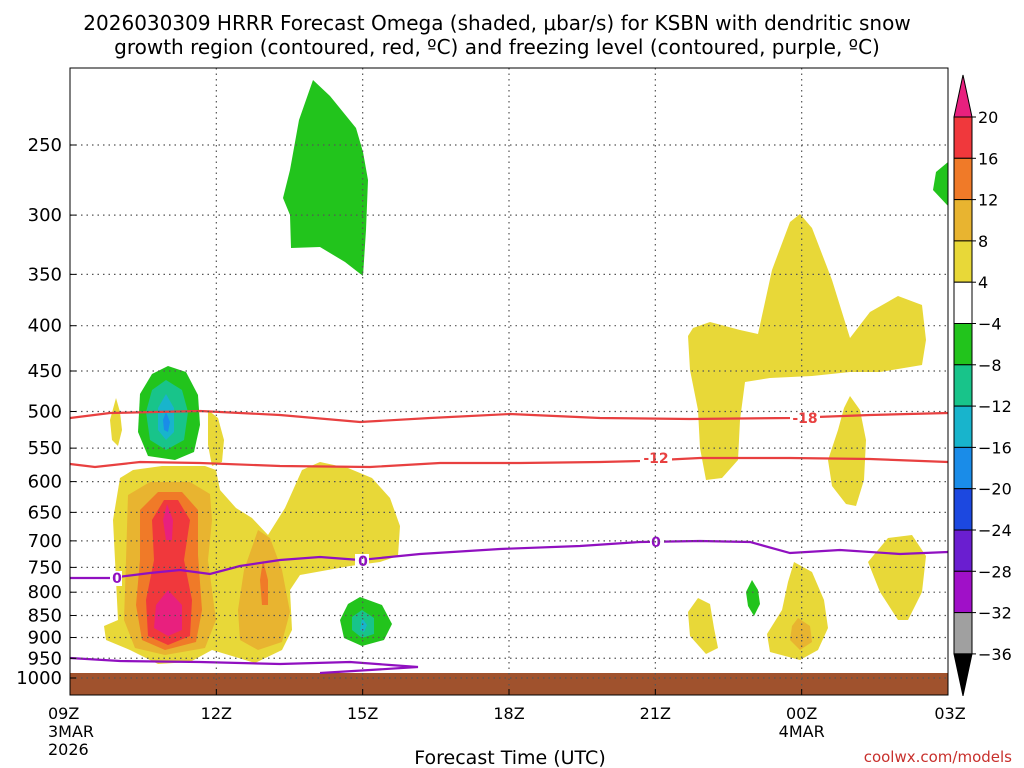 Image resolution: width=1024 pixels, height=768 pixels. What do you see at coordinates (847, 451) in the screenshot?
I see `ascent-region-right-mid` at bounding box center [847, 451].